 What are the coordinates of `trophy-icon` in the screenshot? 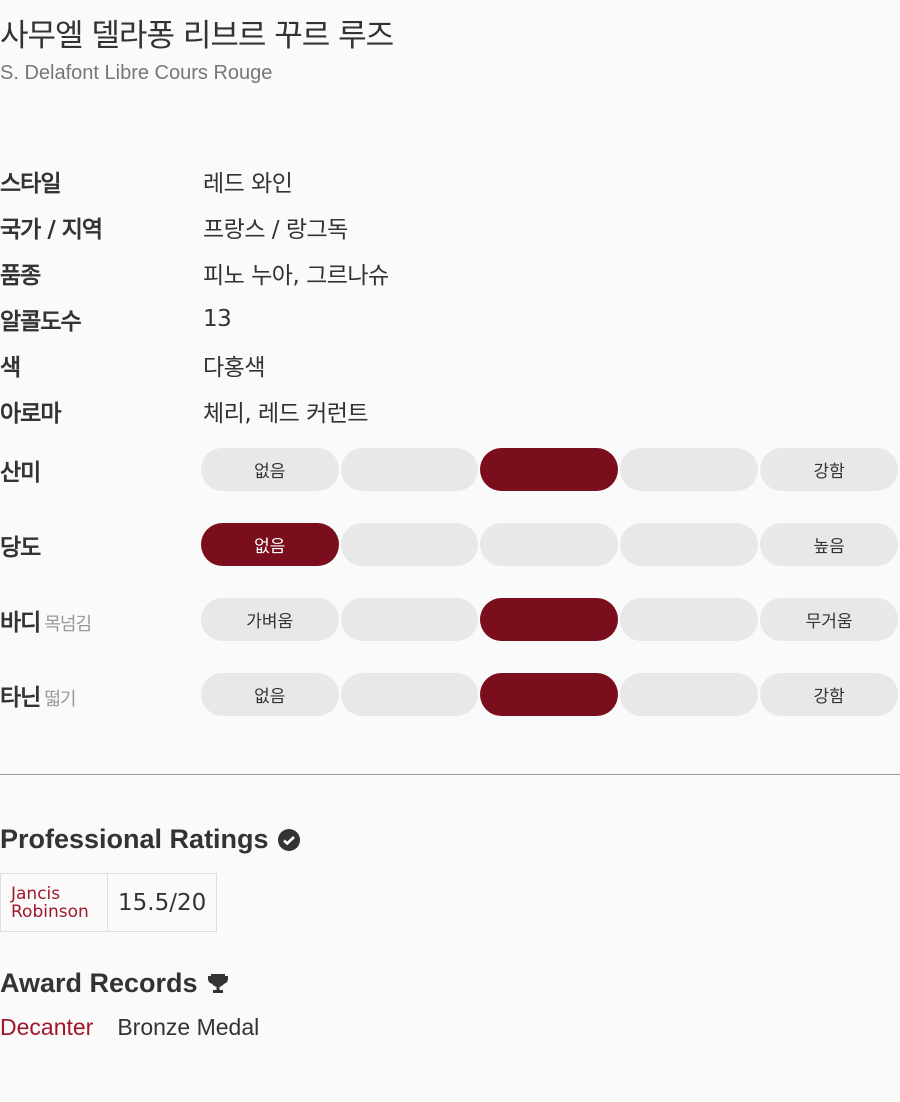 It's located at (217, 983).